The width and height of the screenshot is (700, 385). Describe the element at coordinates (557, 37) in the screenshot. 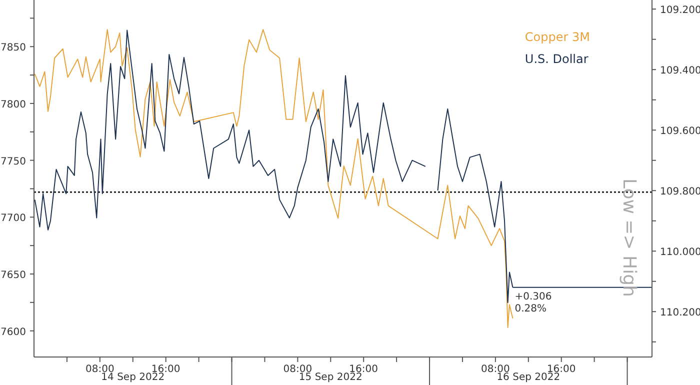

I see `text: Copper 3M` at that location.